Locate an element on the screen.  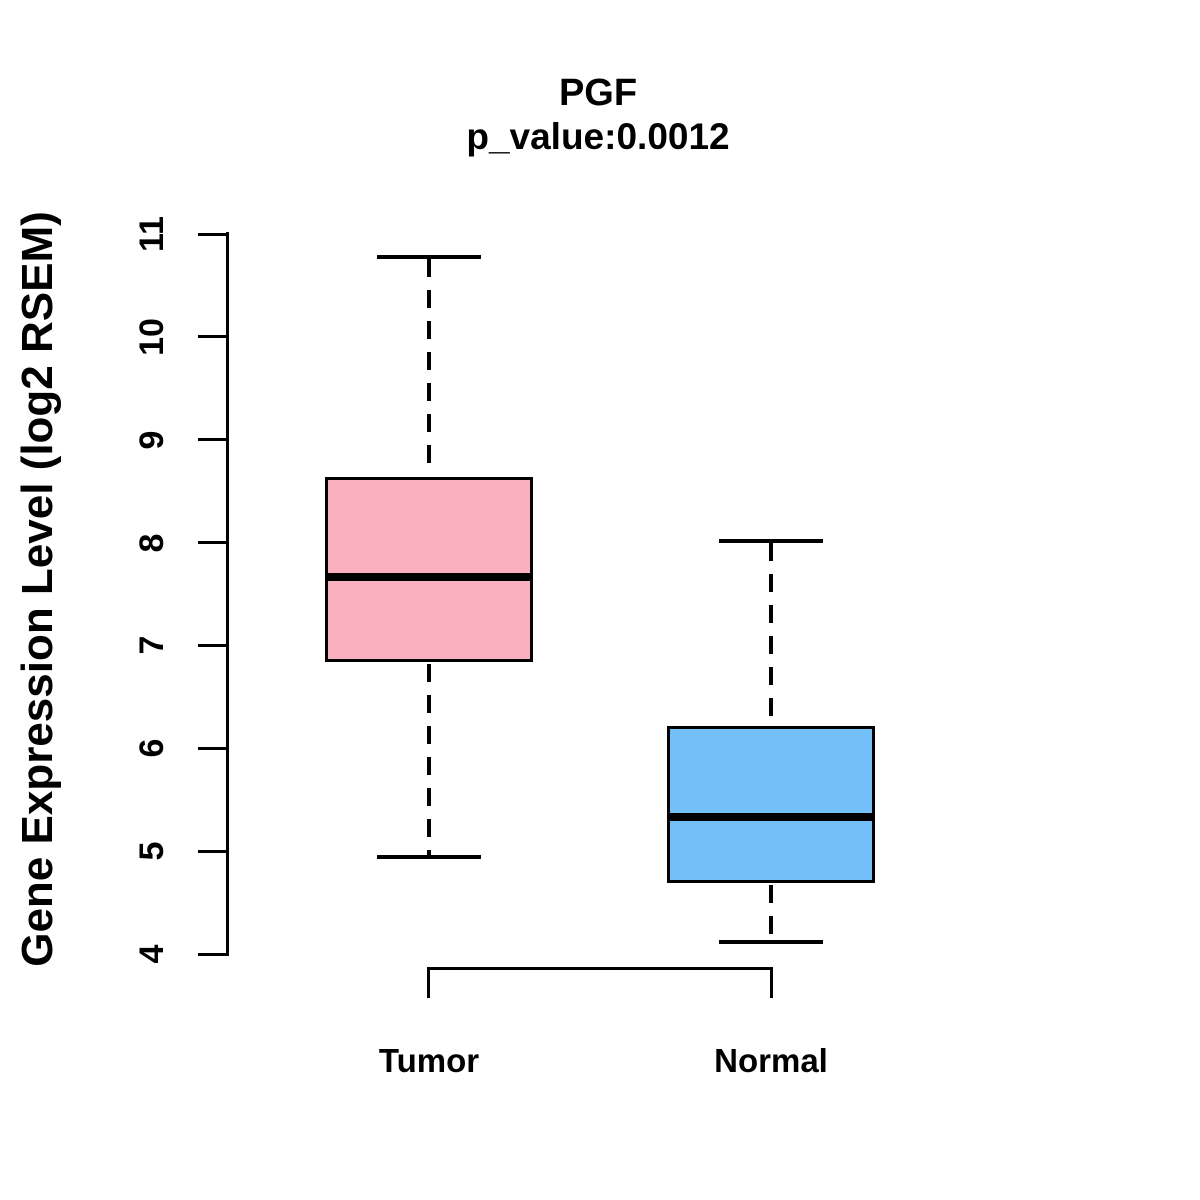
normal-upper-whisker-cap is located at coordinates (771, 540).